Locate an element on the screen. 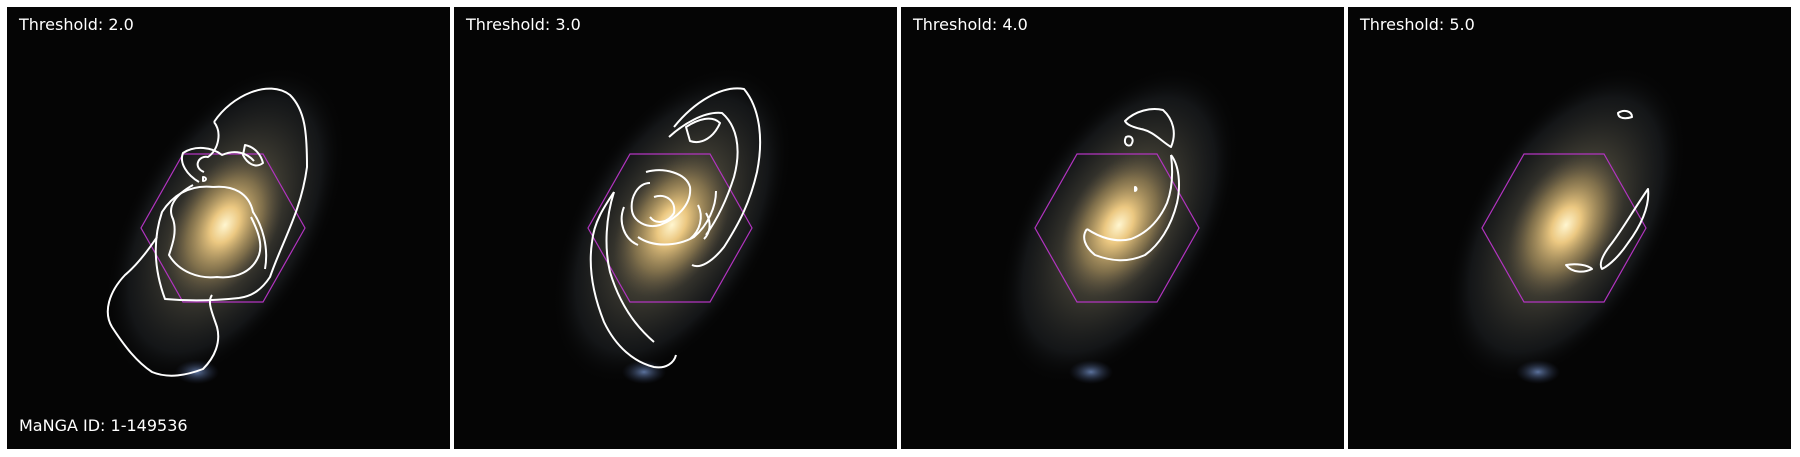  threshold-label: Threshold: 5.0 is located at coordinates (1417, 24).